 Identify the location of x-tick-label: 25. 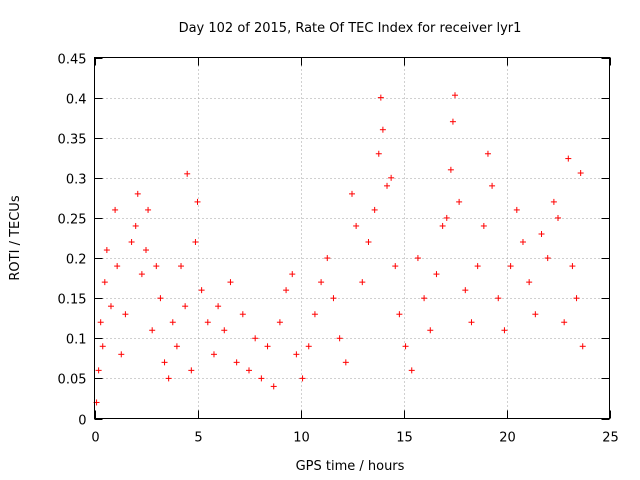
(610, 438).